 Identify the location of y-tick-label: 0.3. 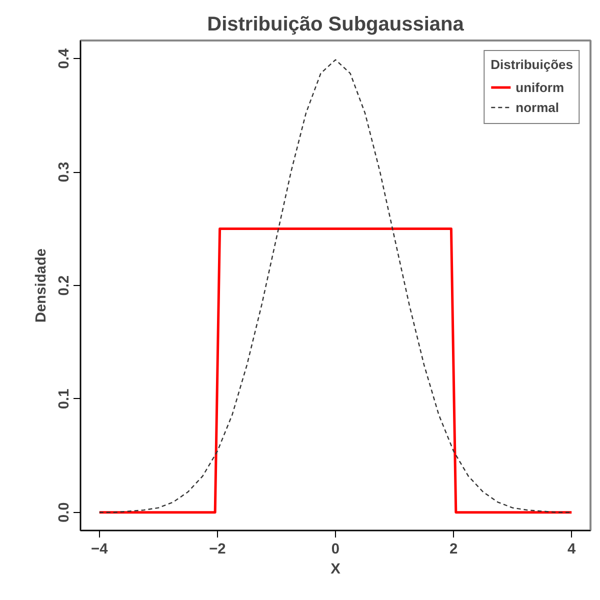
(64, 172).